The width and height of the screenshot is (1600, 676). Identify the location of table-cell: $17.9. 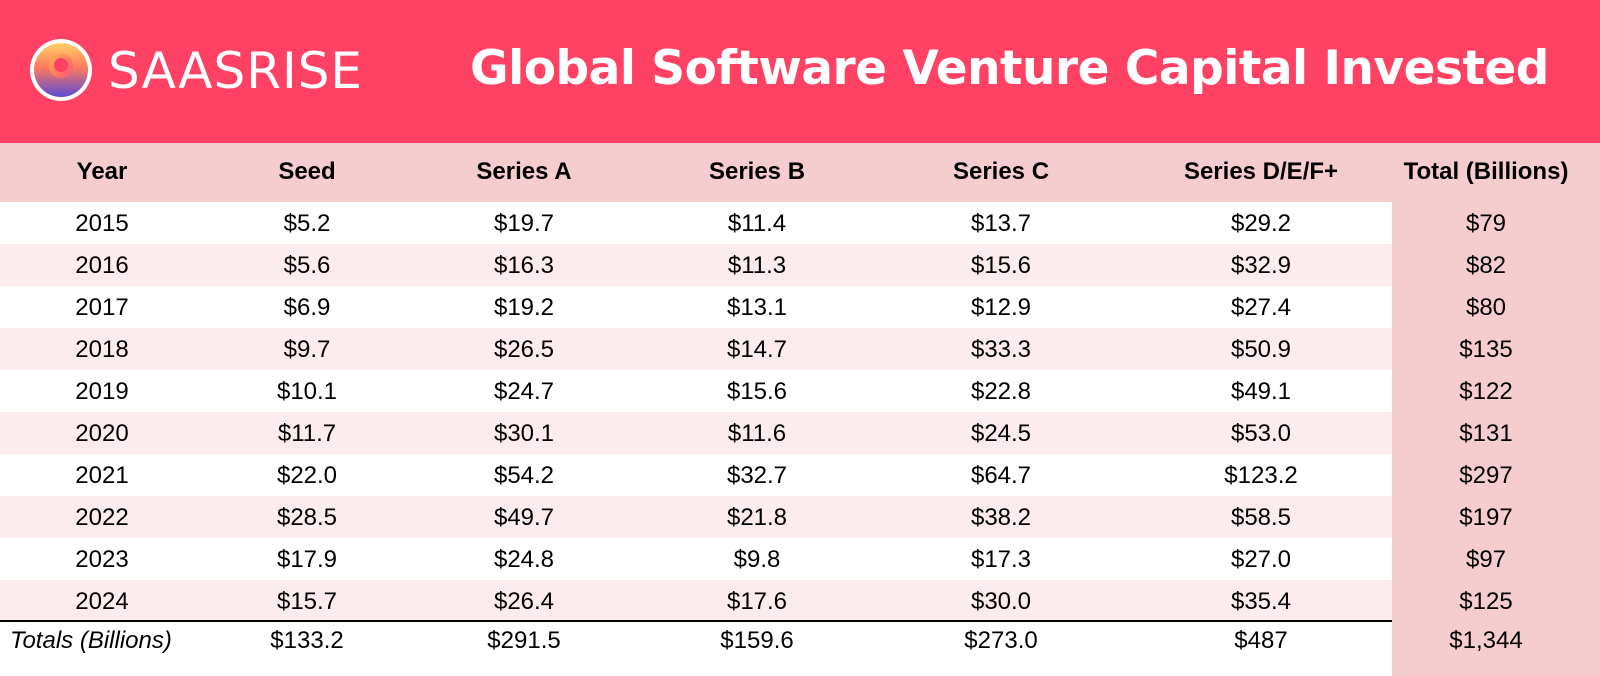
(307, 559).